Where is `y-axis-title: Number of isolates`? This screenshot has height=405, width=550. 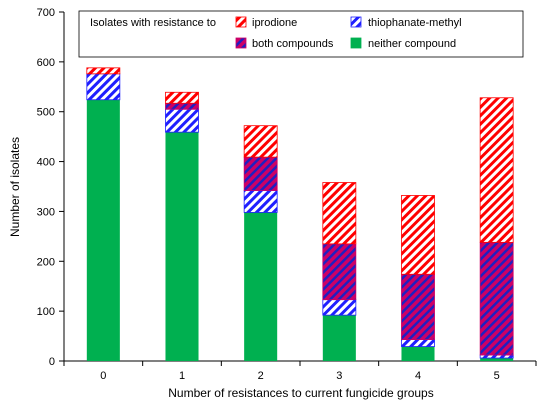
y-axis-title: Number of isolates is located at coordinates (15, 187).